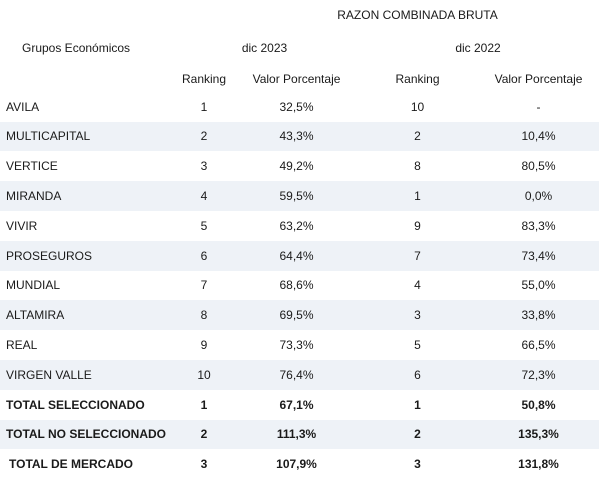  I want to click on group-label: Grupos Económicos, so click(76, 47).